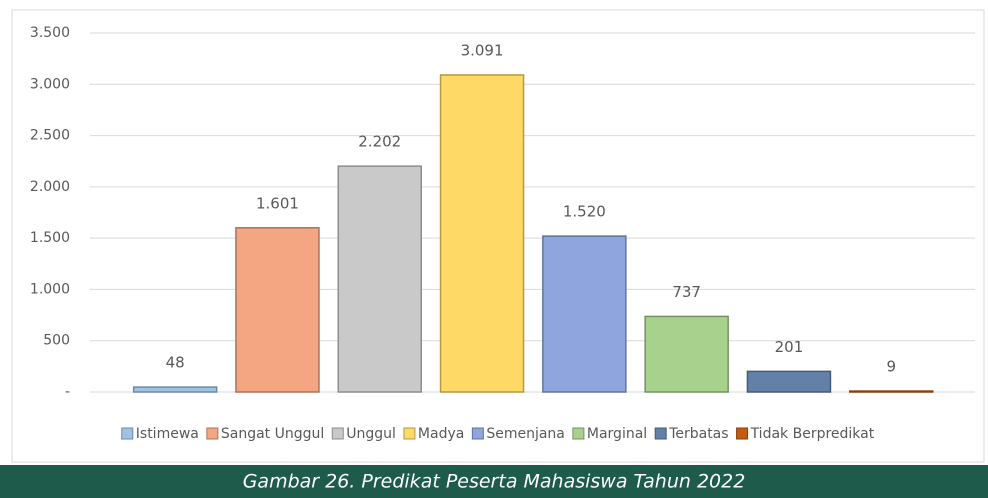 The height and width of the screenshot is (498, 988). What do you see at coordinates (167, 434) in the screenshot?
I see `legend-label: Istimewa` at bounding box center [167, 434].